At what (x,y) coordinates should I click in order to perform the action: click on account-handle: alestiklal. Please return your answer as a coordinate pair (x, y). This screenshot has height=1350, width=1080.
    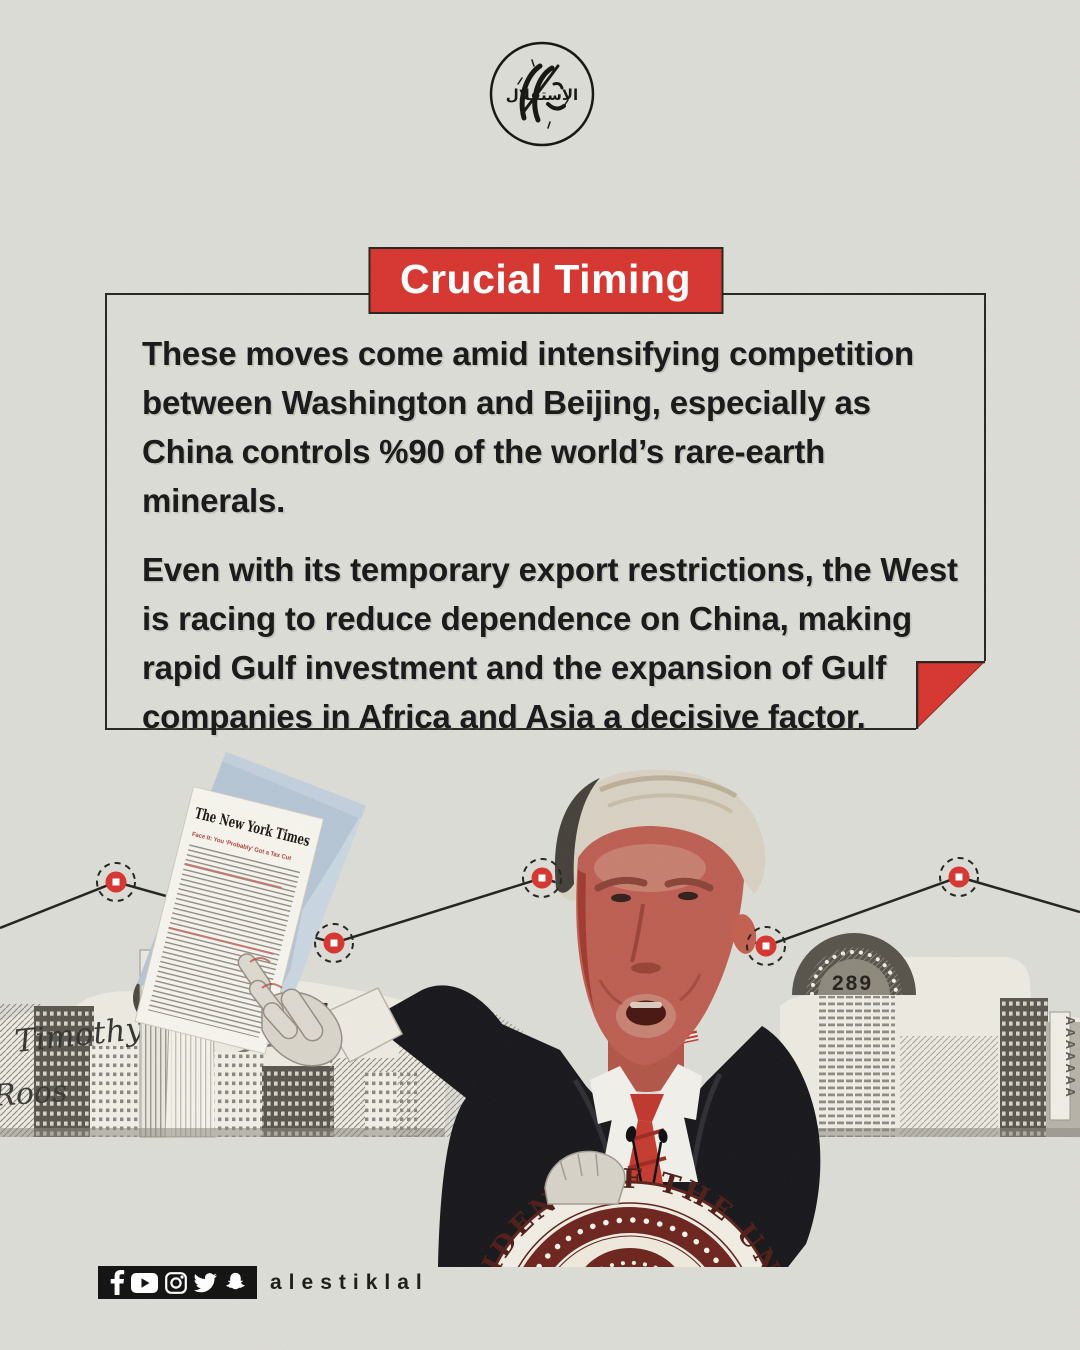
    Looking at the image, I should click on (349, 1282).